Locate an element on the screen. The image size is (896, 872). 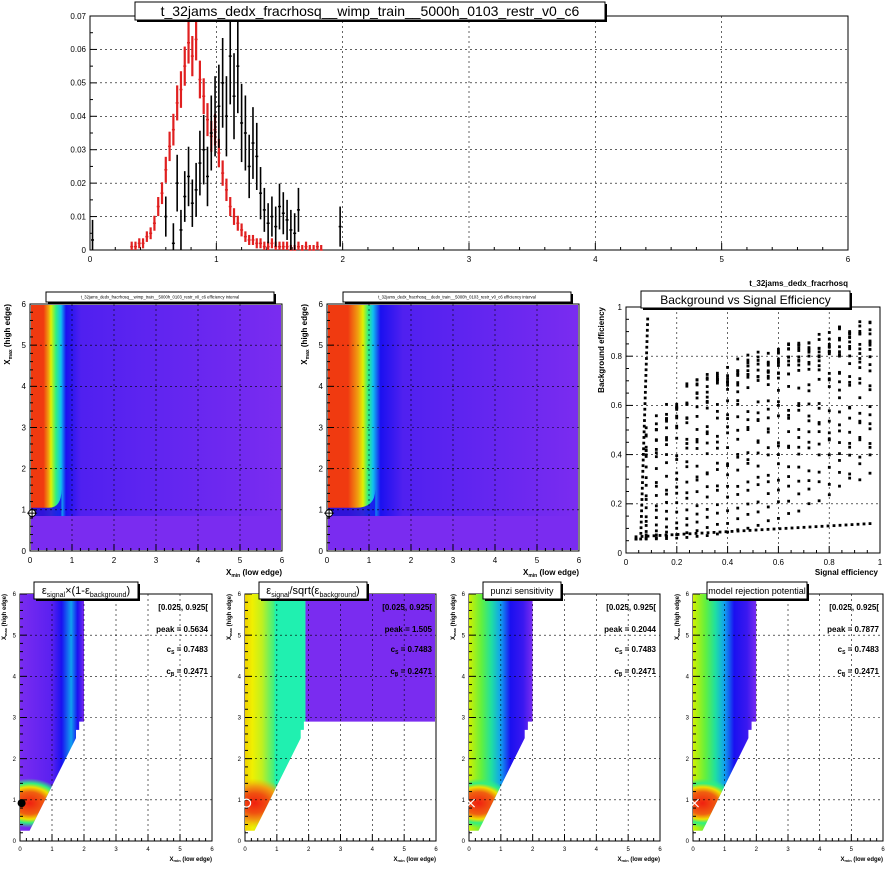
fom1-ytick-label: 2 is located at coordinates (15, 760).